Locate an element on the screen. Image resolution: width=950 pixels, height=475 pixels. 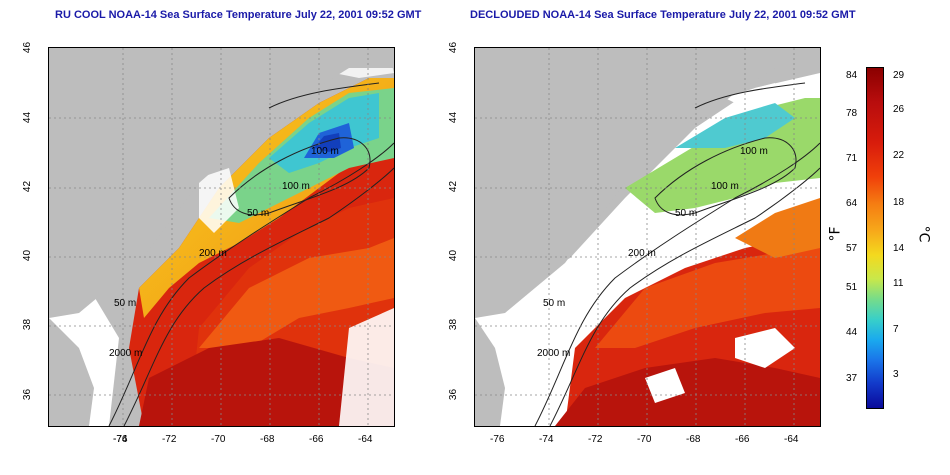
left-x-tick-66: -66 is located at coordinates (316, 439).